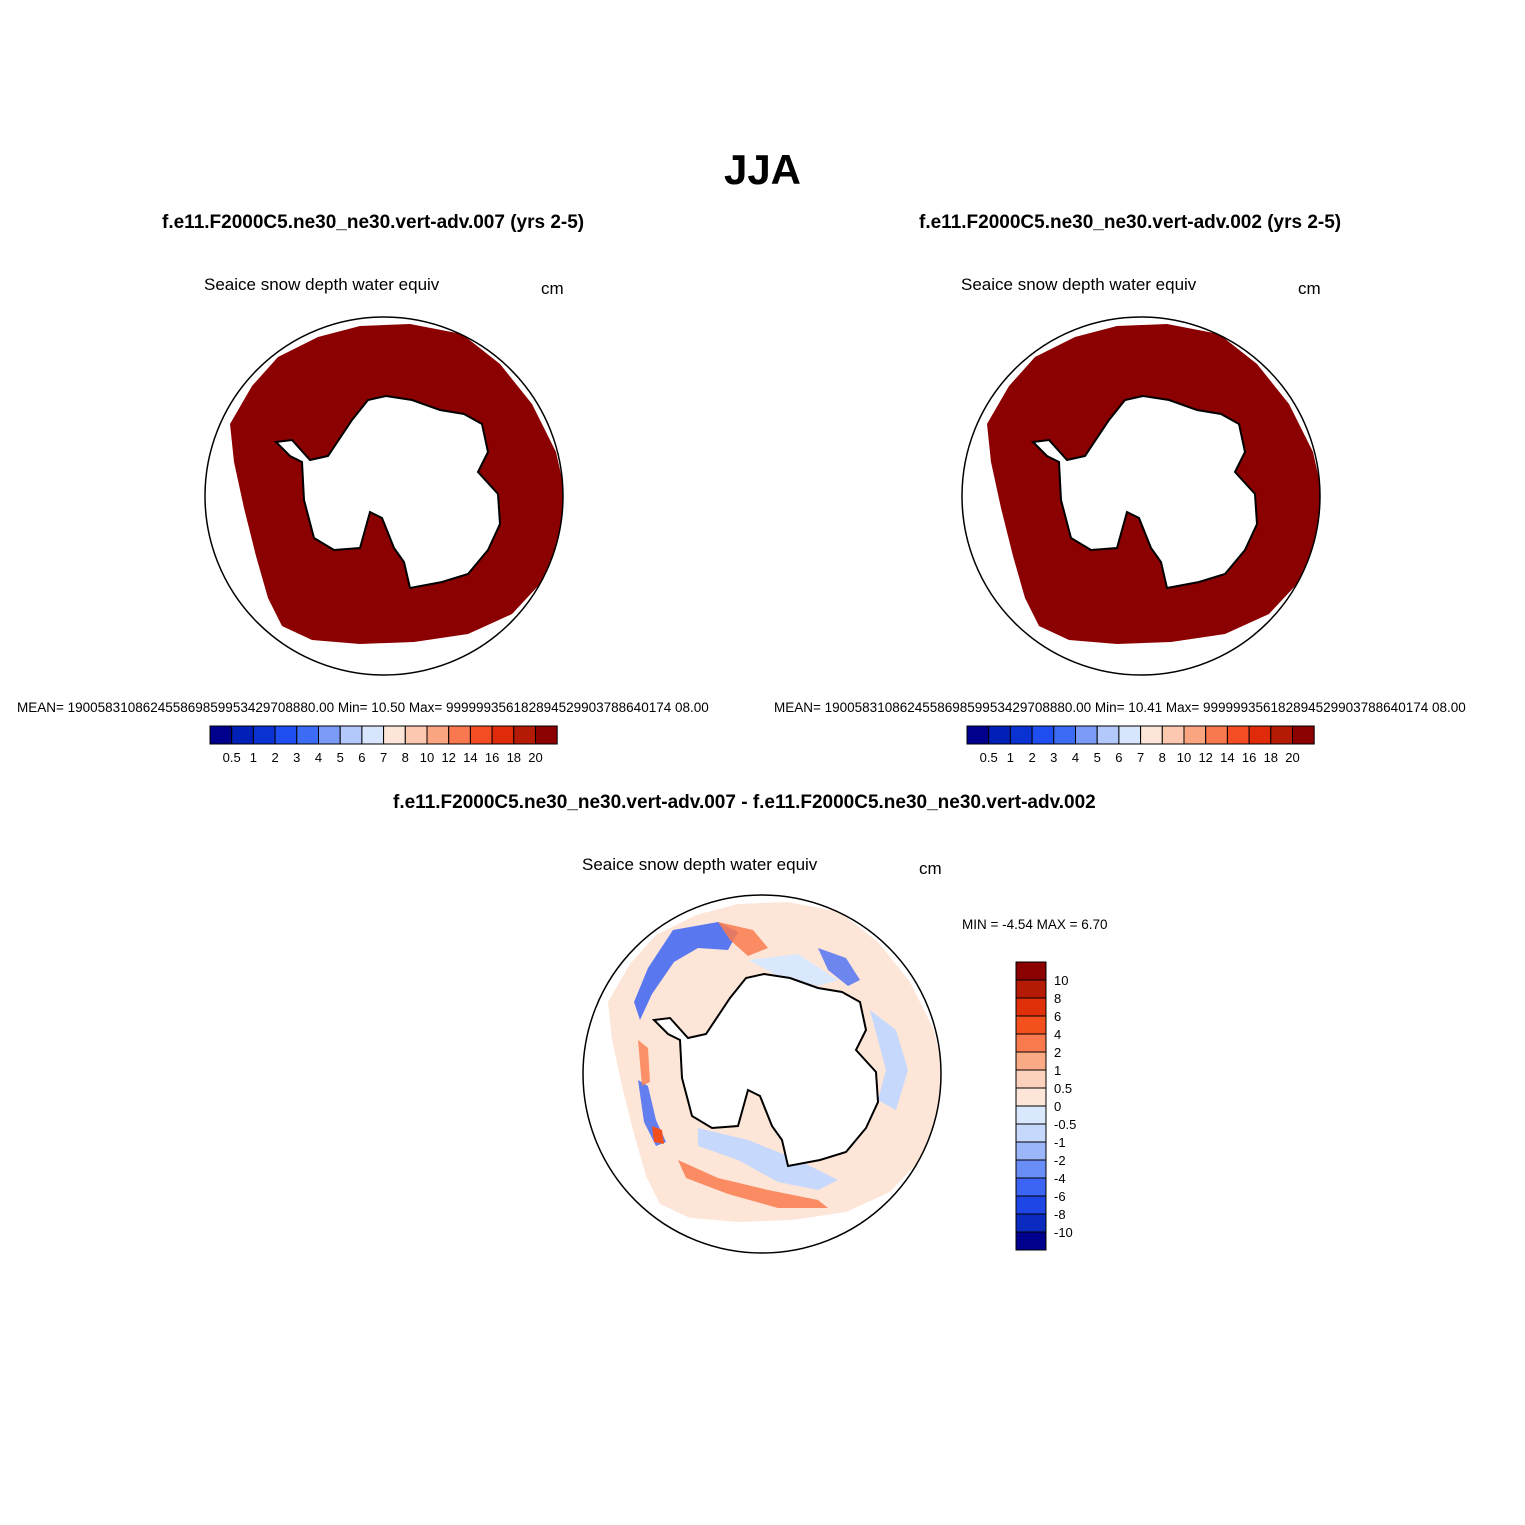  I want to click on panel-1-map, so click(384, 496).